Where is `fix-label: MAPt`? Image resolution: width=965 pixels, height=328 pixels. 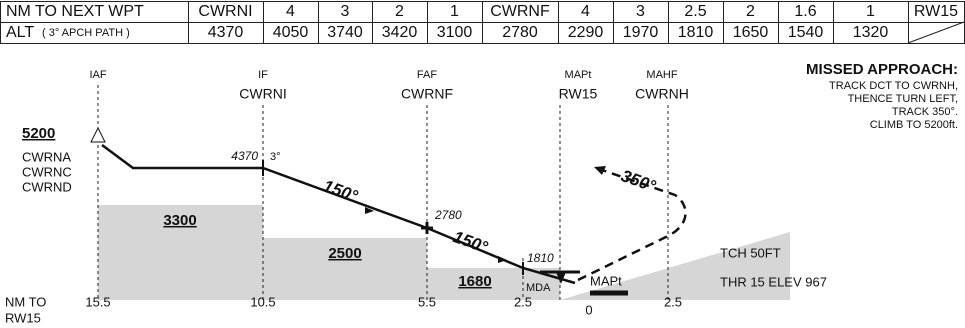 fix-label: MAPt is located at coordinates (578, 75).